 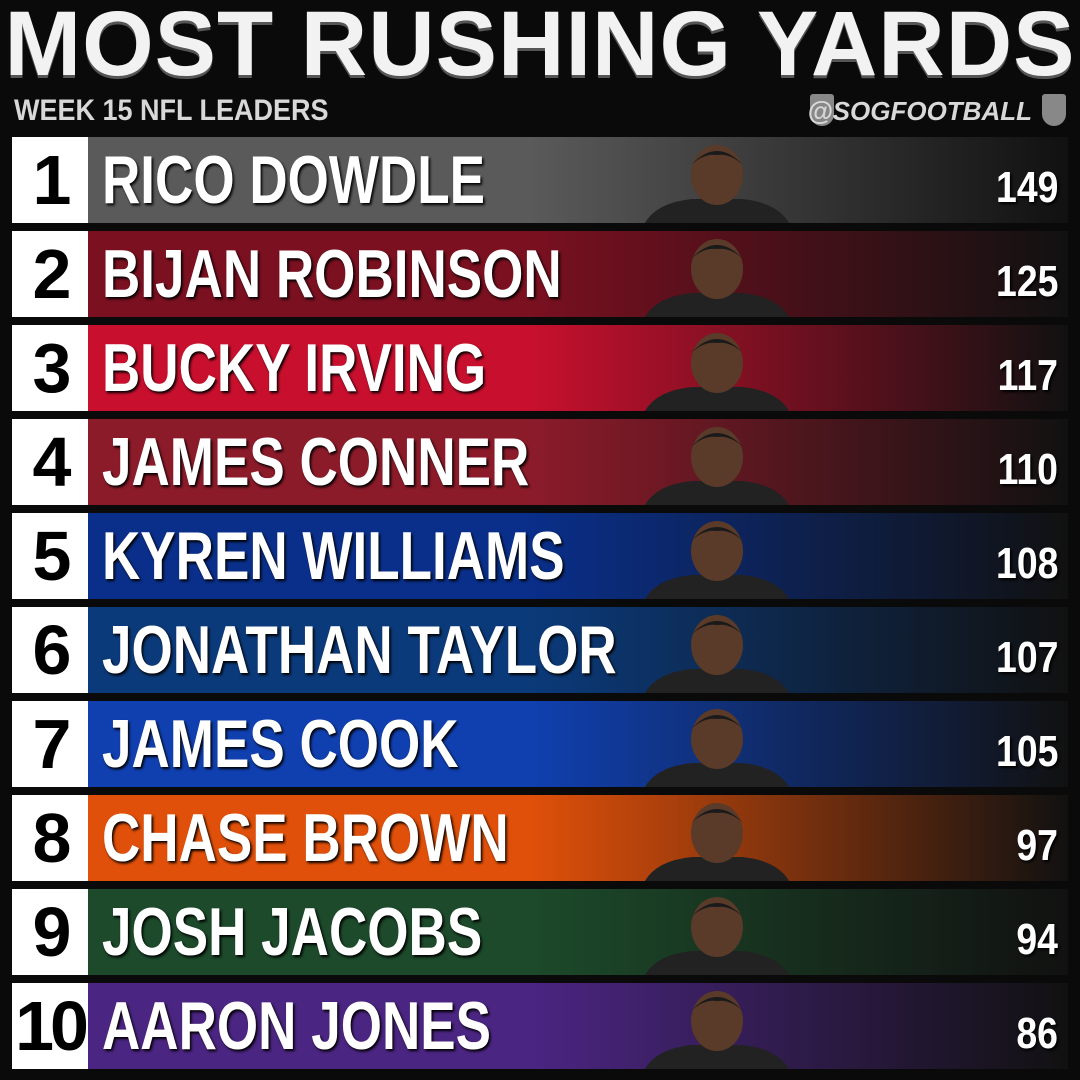 I want to click on player-name: JONATHAN TAYLOR, so click(x=359, y=650).